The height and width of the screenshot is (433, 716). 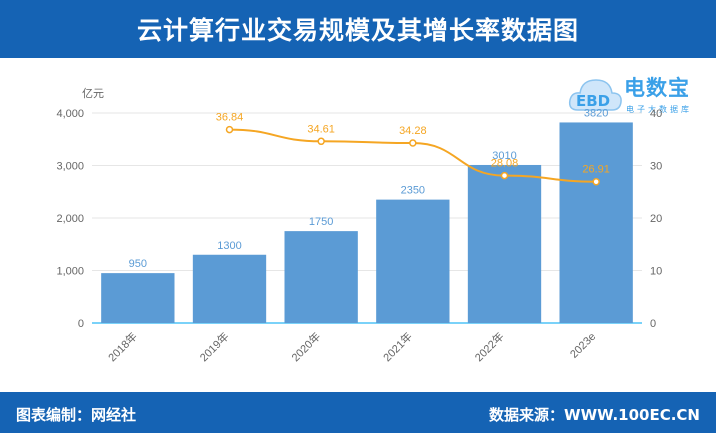 What do you see at coordinates (70, 167) in the screenshot?
I see `y-tick-label: 3,000` at bounding box center [70, 167].